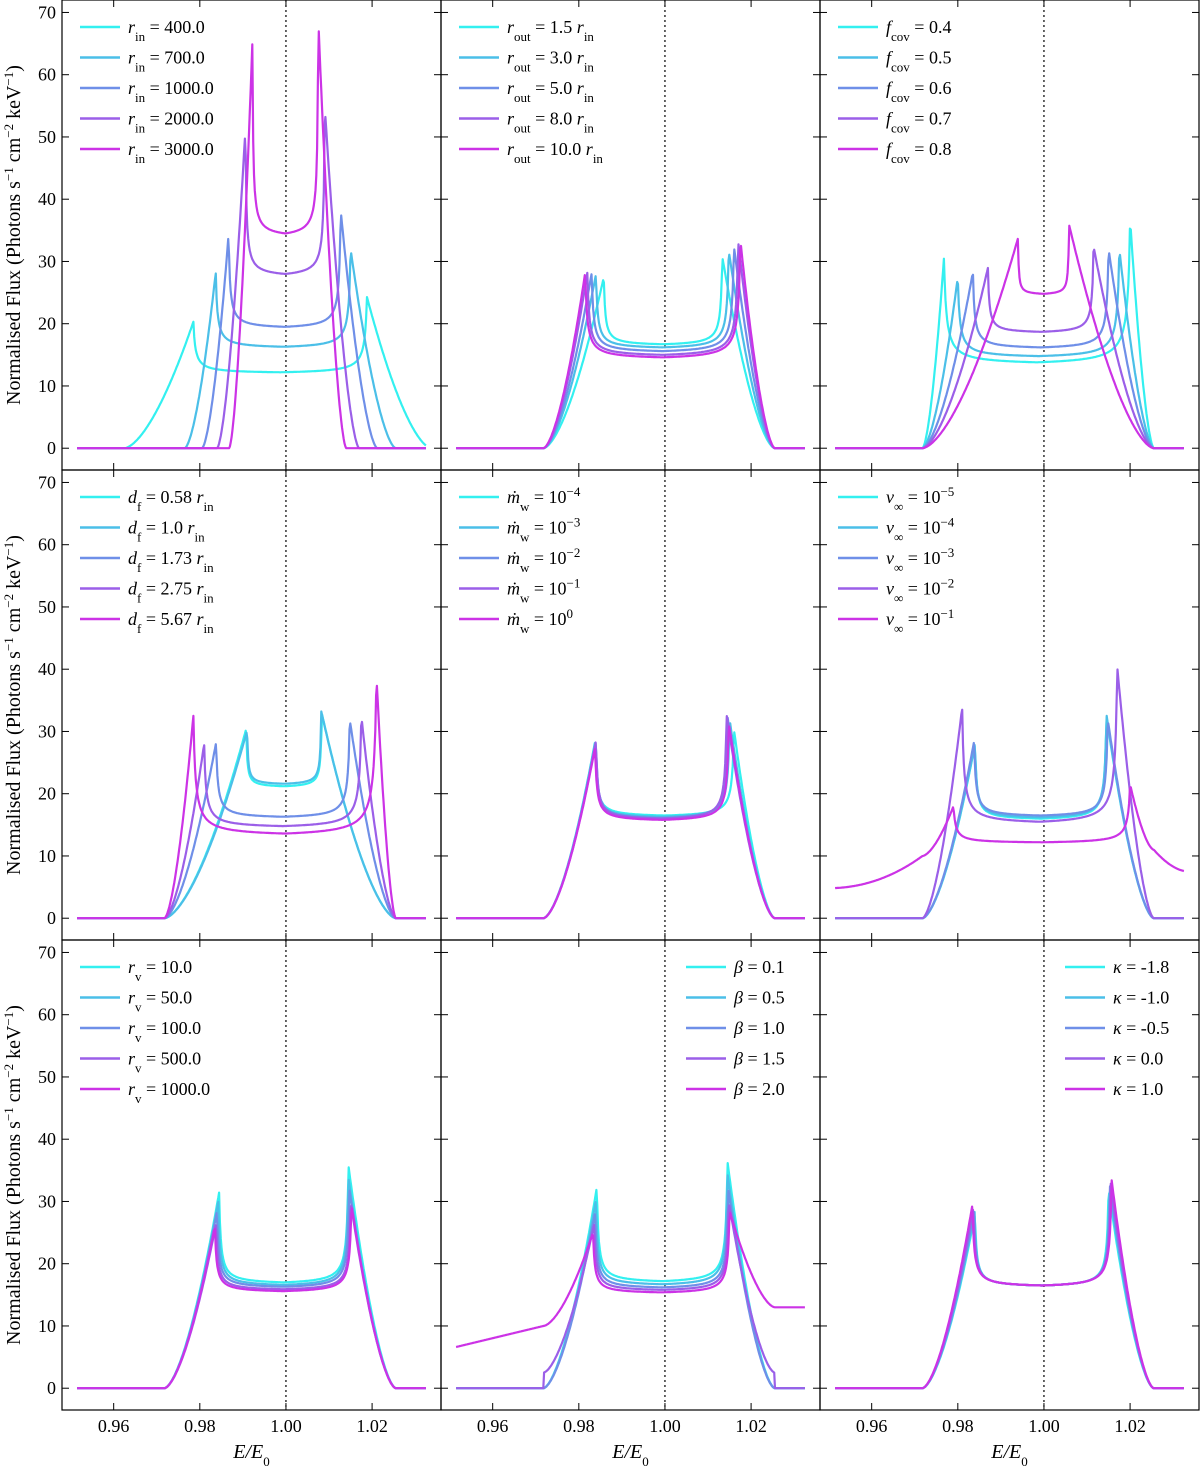 Image resolution: width=1200 pixels, height=1467 pixels. I want to click on legend-entry-label: rv = 10.0, so click(160, 970).